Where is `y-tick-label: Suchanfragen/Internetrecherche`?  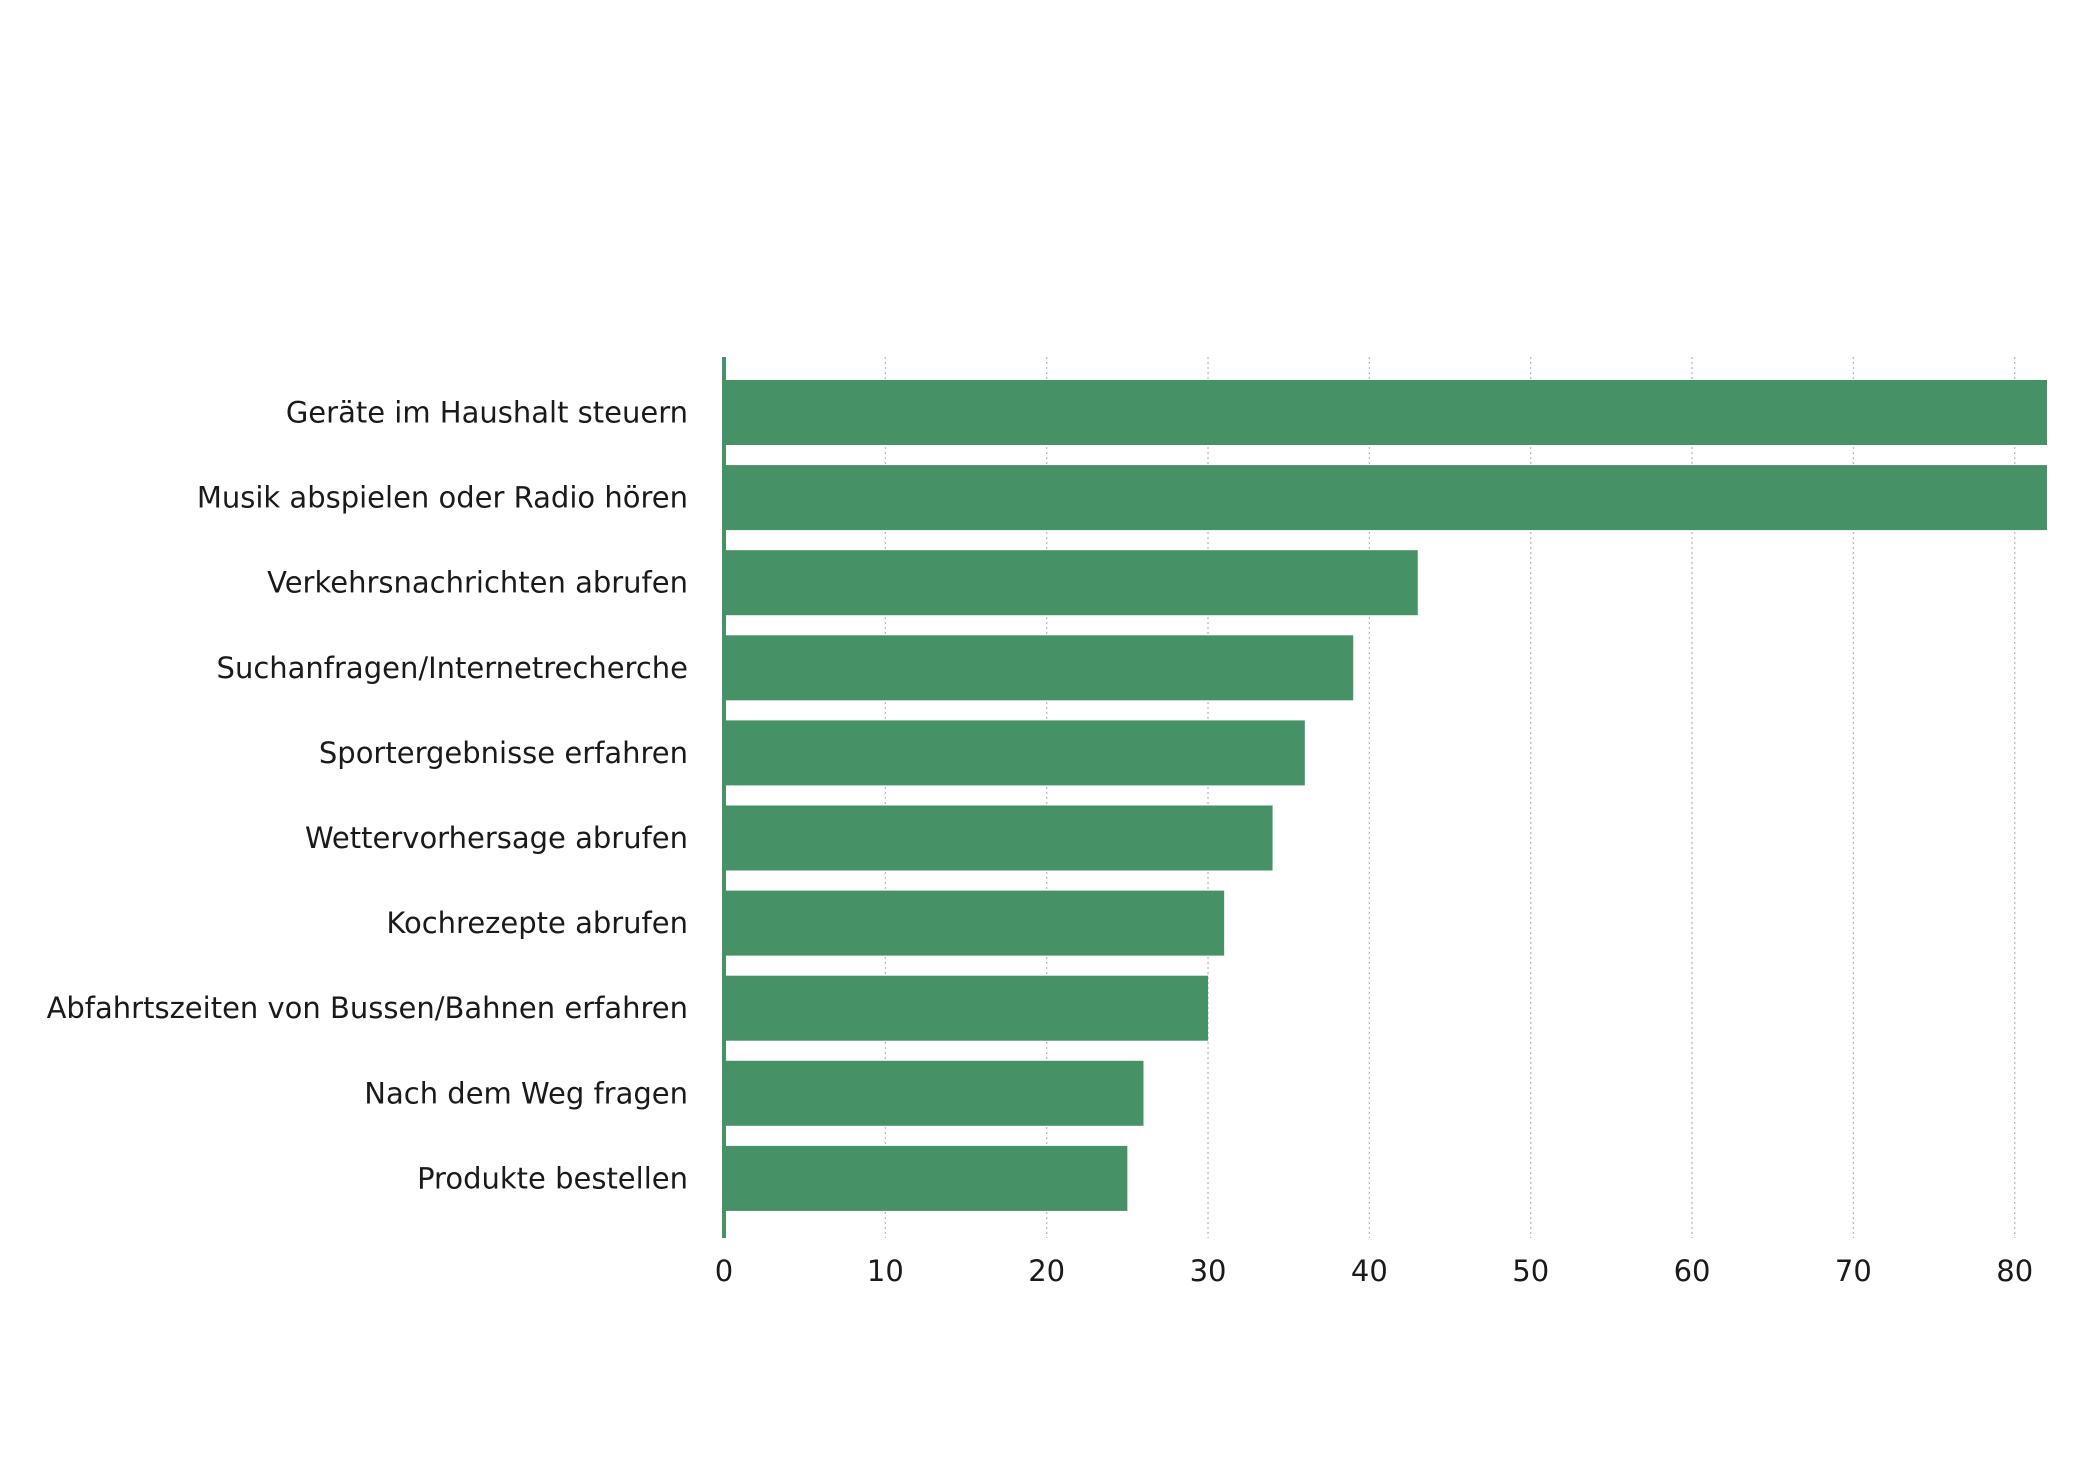 y-tick-label: Suchanfragen/Internetrecherche is located at coordinates (452, 668).